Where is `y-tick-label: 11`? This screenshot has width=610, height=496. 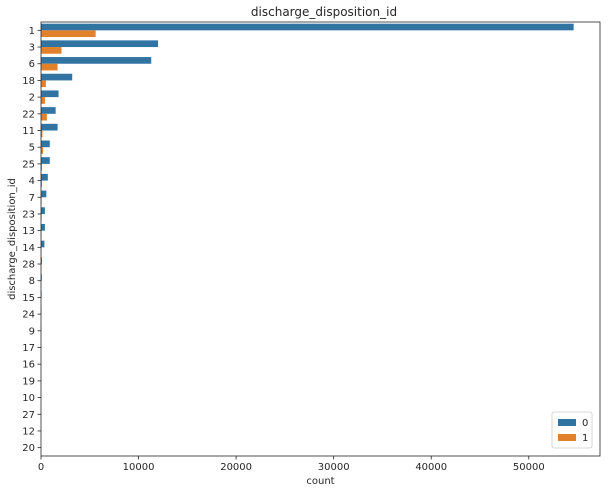
y-tick-label: 11 is located at coordinates (28, 131).